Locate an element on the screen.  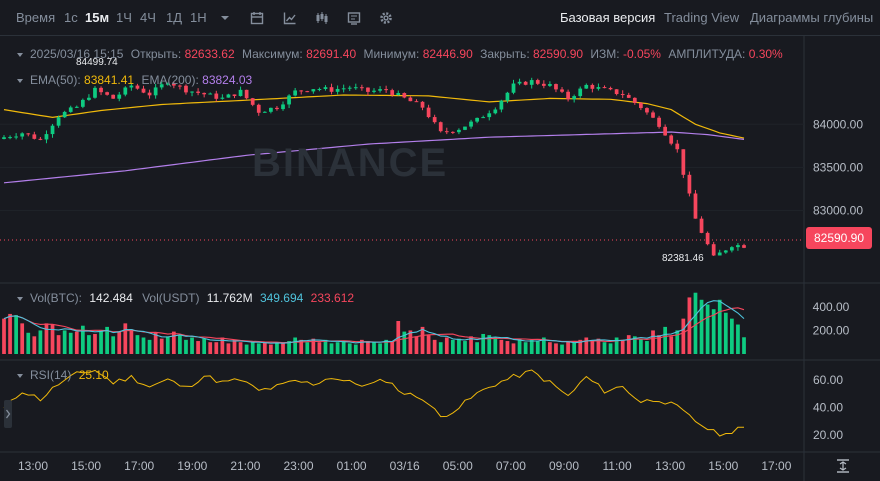
interval-4h: 4Ч is located at coordinates (148, 17).